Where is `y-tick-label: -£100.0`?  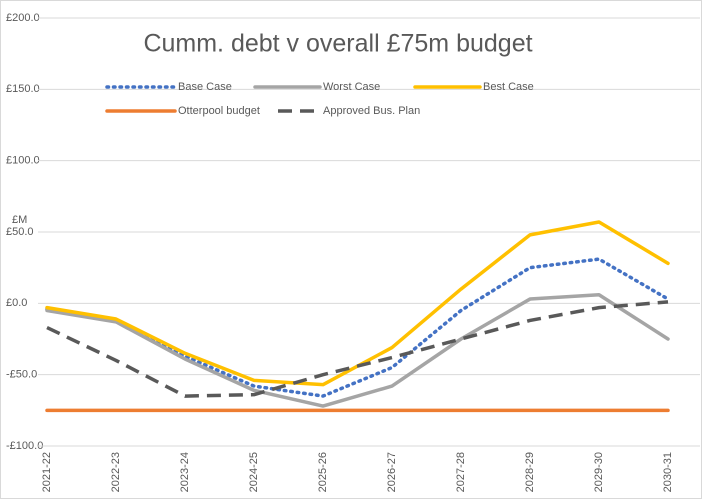
y-tick-label: -£100.0 is located at coordinates (24, 446).